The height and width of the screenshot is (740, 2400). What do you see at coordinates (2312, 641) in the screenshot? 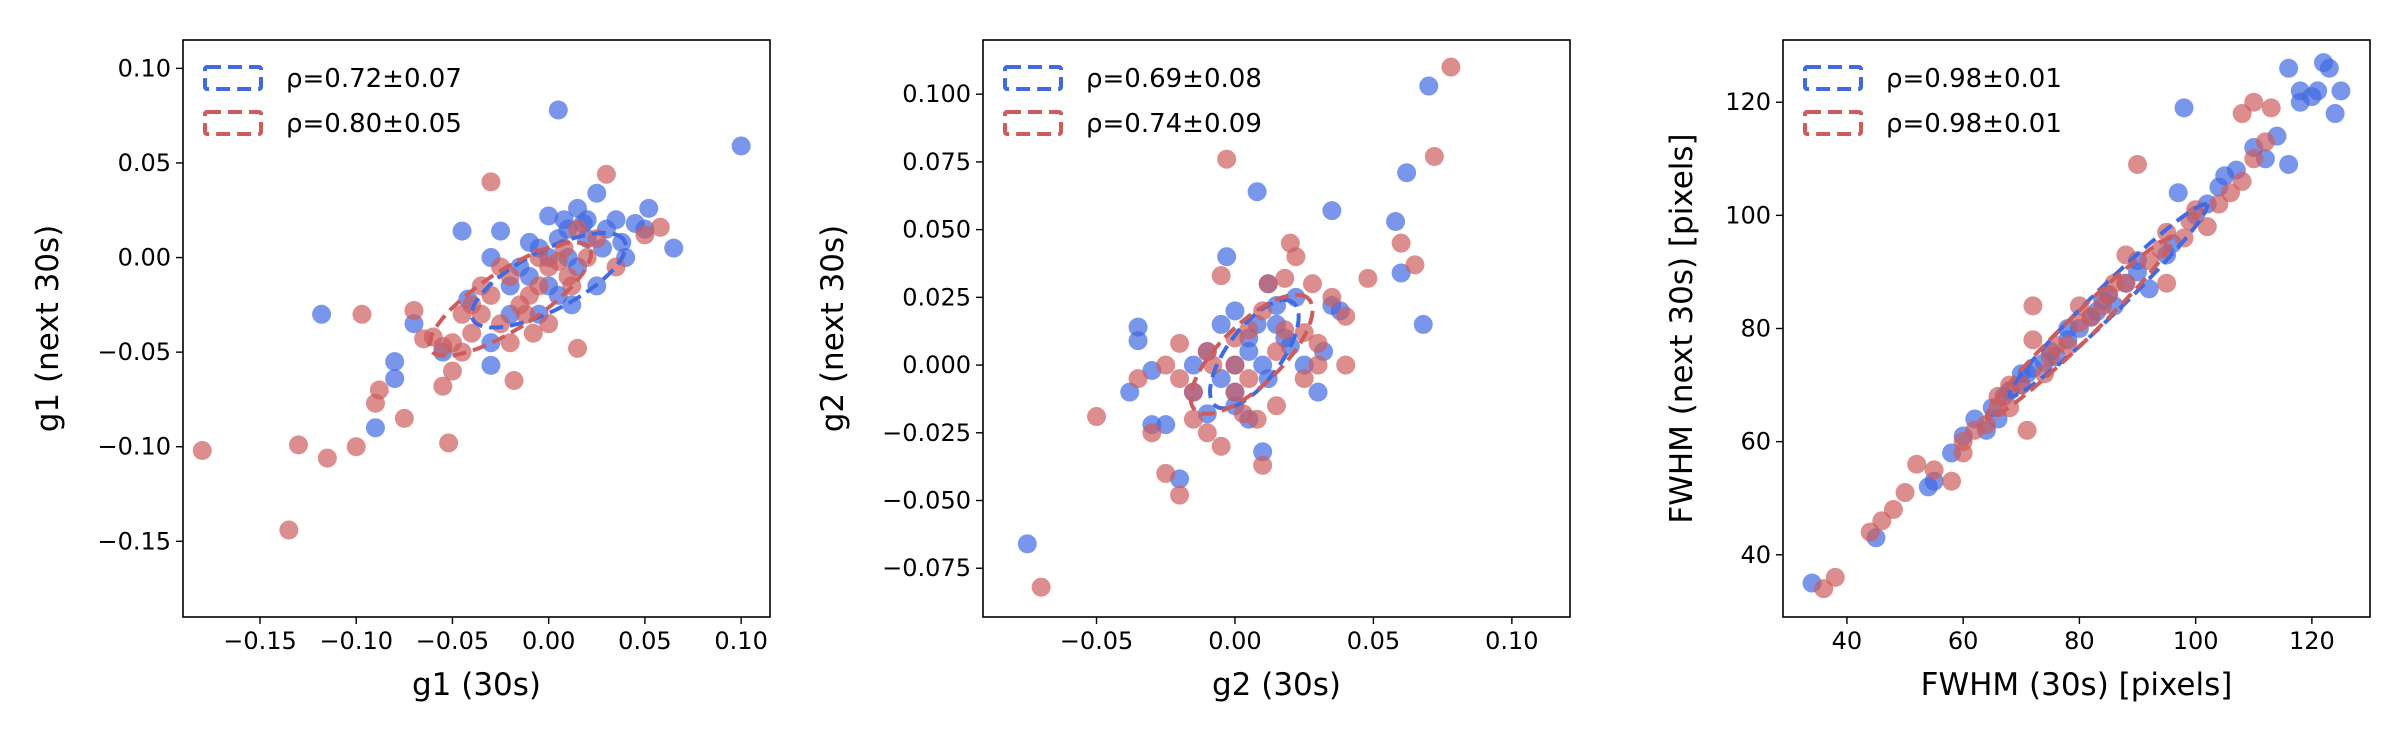
I see `x-tick-label: 120` at bounding box center [2312, 641].